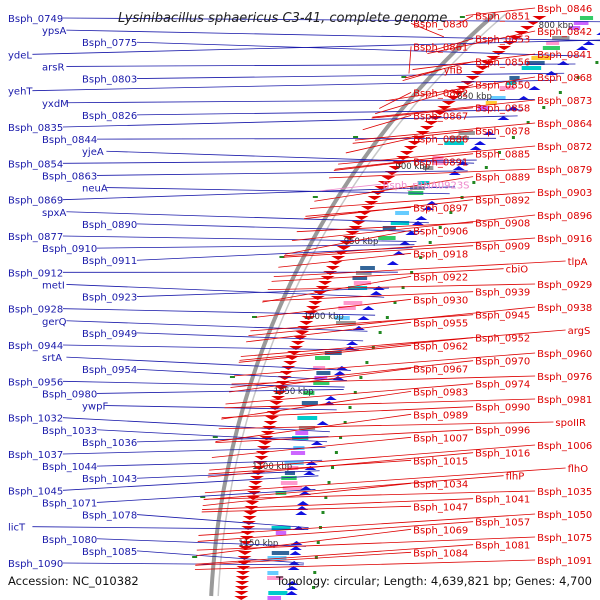 The height and width of the screenshot is (600, 600). I want to click on right-gene-label: Bsph_0889, so click(502, 178).